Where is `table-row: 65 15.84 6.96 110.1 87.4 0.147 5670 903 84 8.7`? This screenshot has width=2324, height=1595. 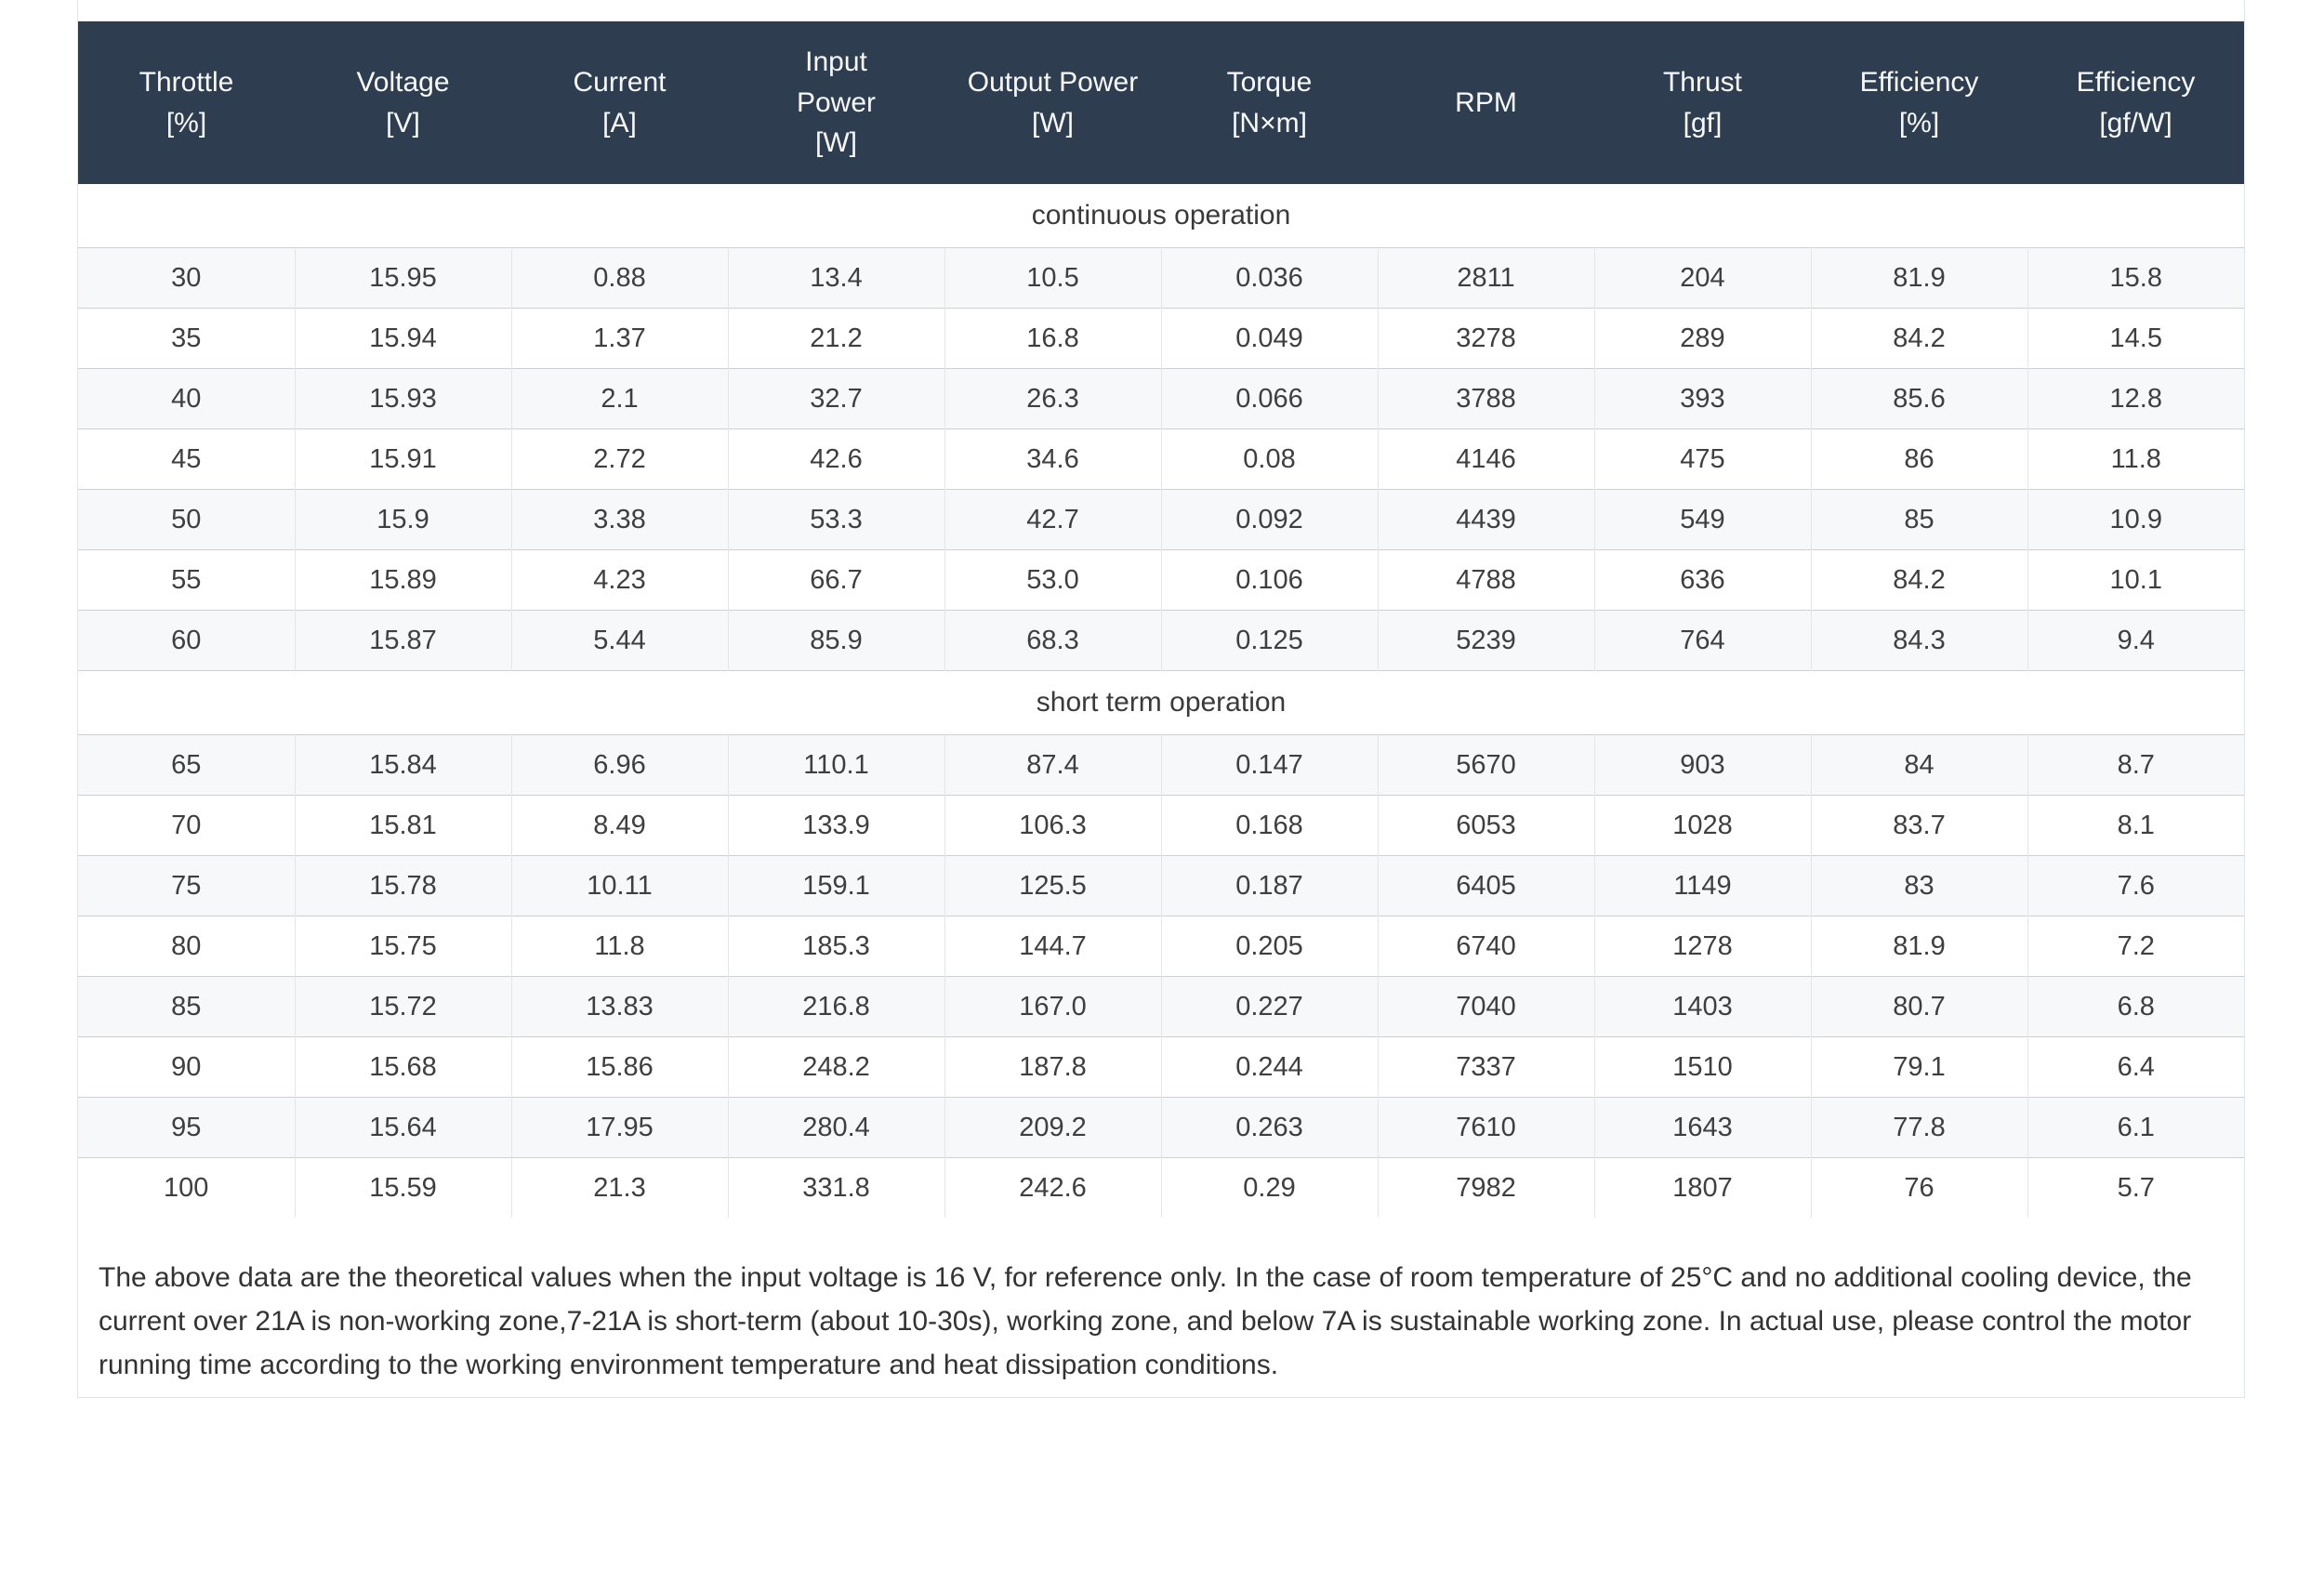
table-row: 65 15.84 6.96 110.1 87.4 0.147 5670 903 84 8.7 is located at coordinates (1161, 765).